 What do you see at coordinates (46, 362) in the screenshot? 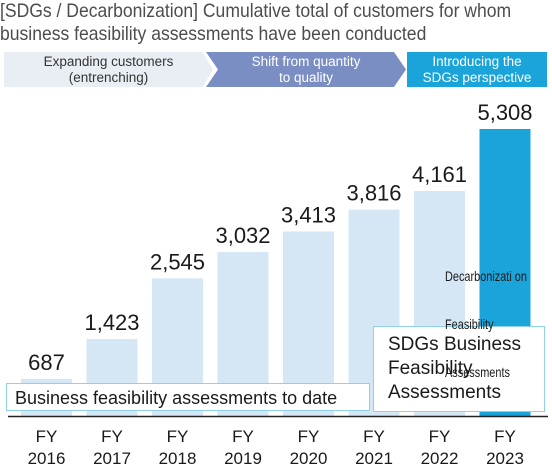
I see `data-label-0: 687` at bounding box center [46, 362].